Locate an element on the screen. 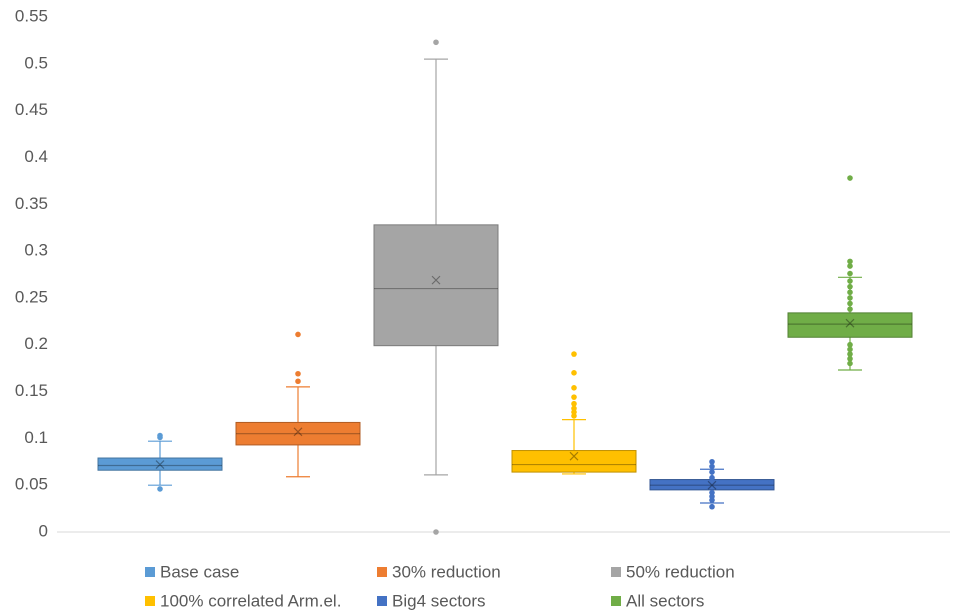 The height and width of the screenshot is (612, 953). legend-label: Base case is located at coordinates (199, 571).